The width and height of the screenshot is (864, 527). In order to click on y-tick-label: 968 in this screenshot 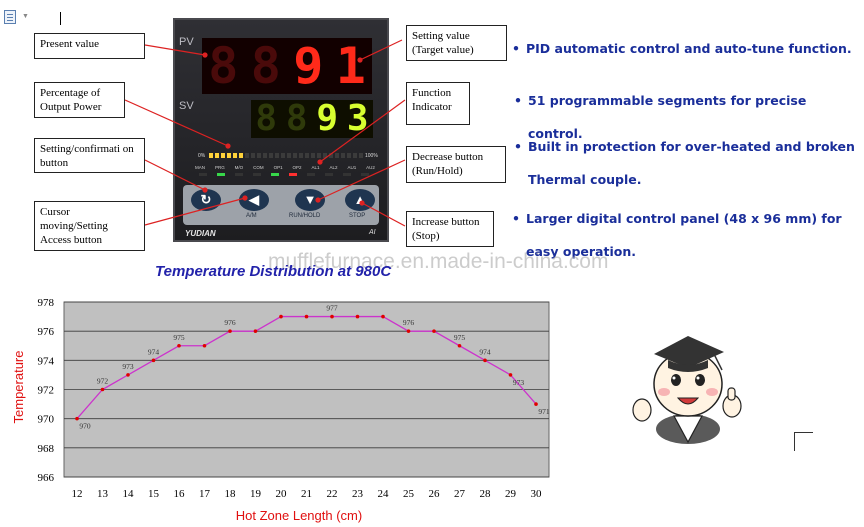, I will do `click(46, 449)`.